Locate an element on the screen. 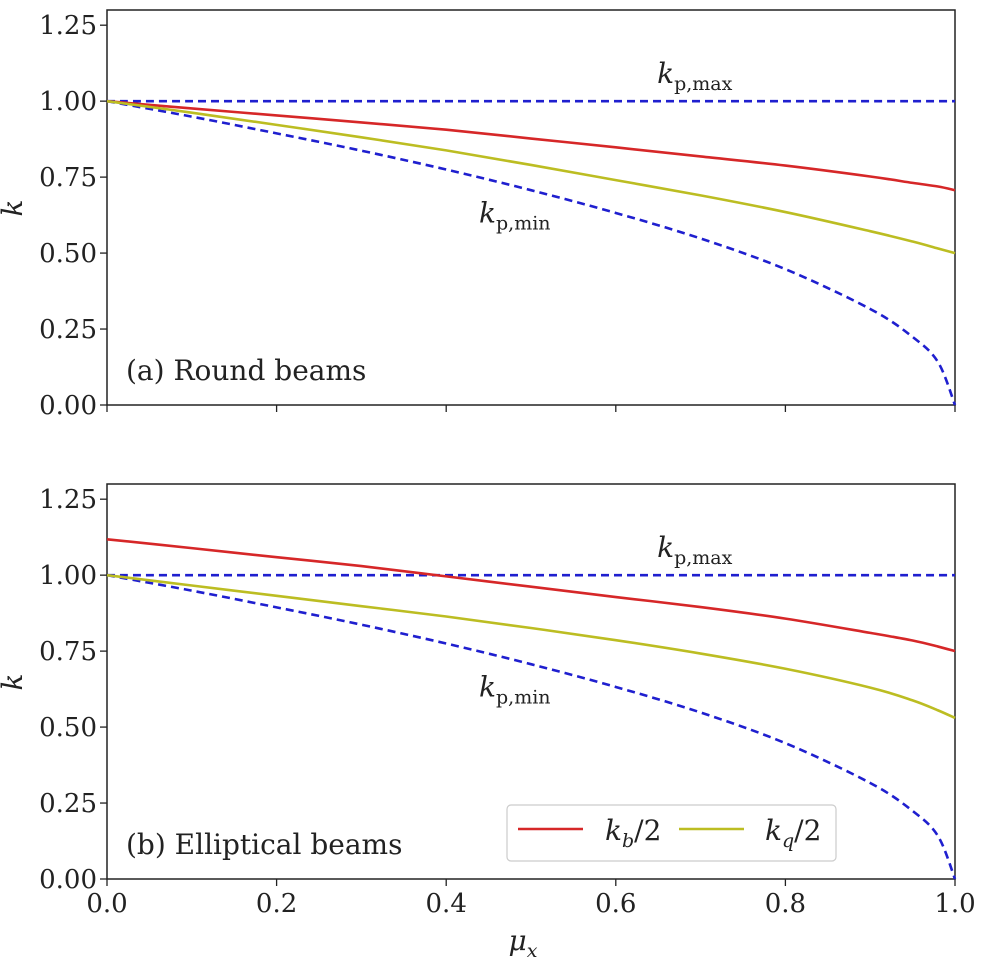 This screenshot has height=966, width=982. annotation-kp-max-a: kp,max is located at coordinates (695, 76).